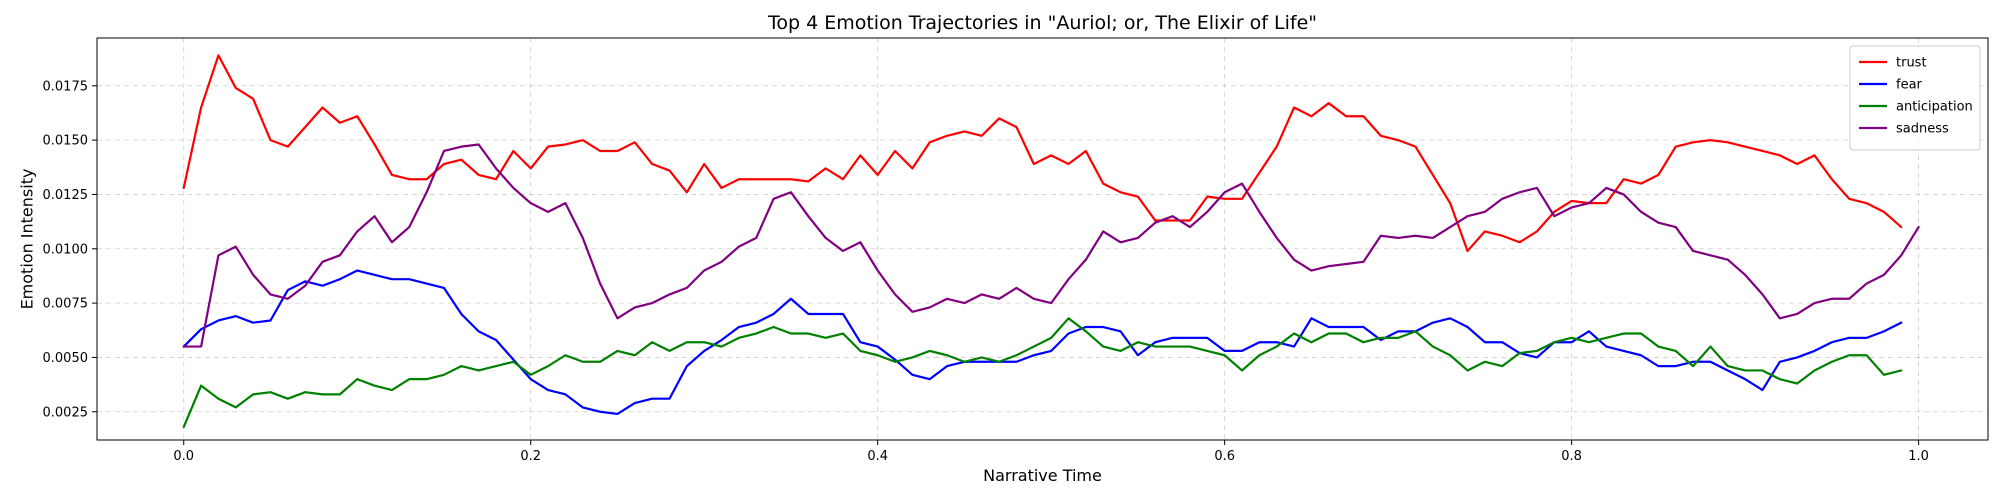  I want to click on y-tick-label: 0.0075, so click(66, 304).